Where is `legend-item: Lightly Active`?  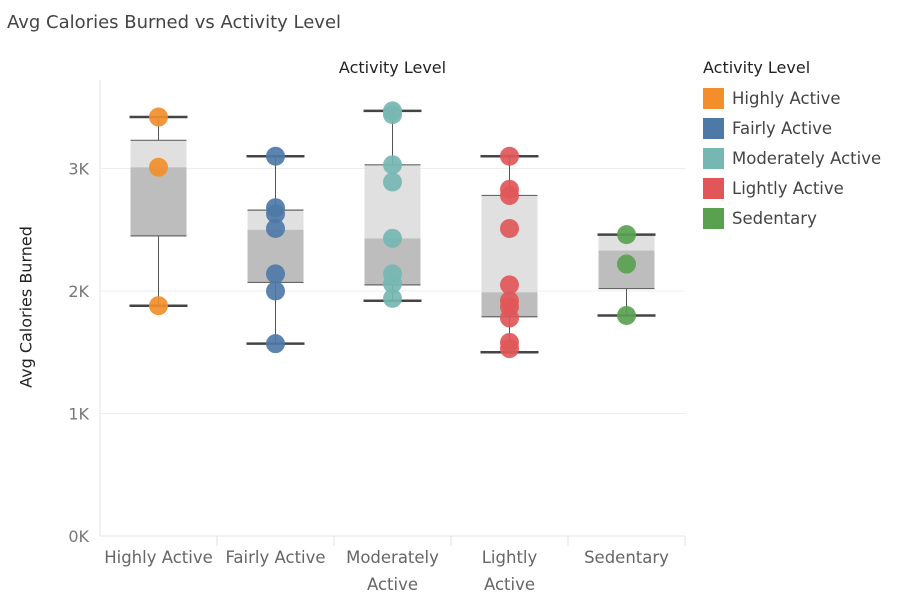
legend-item: Lightly Active is located at coordinates (792, 188).